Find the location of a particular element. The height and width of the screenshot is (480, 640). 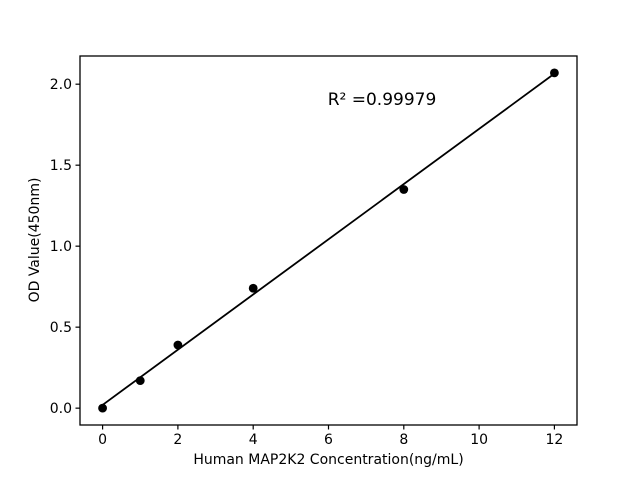

y-tick-label: 1.0 is located at coordinates (61, 247).